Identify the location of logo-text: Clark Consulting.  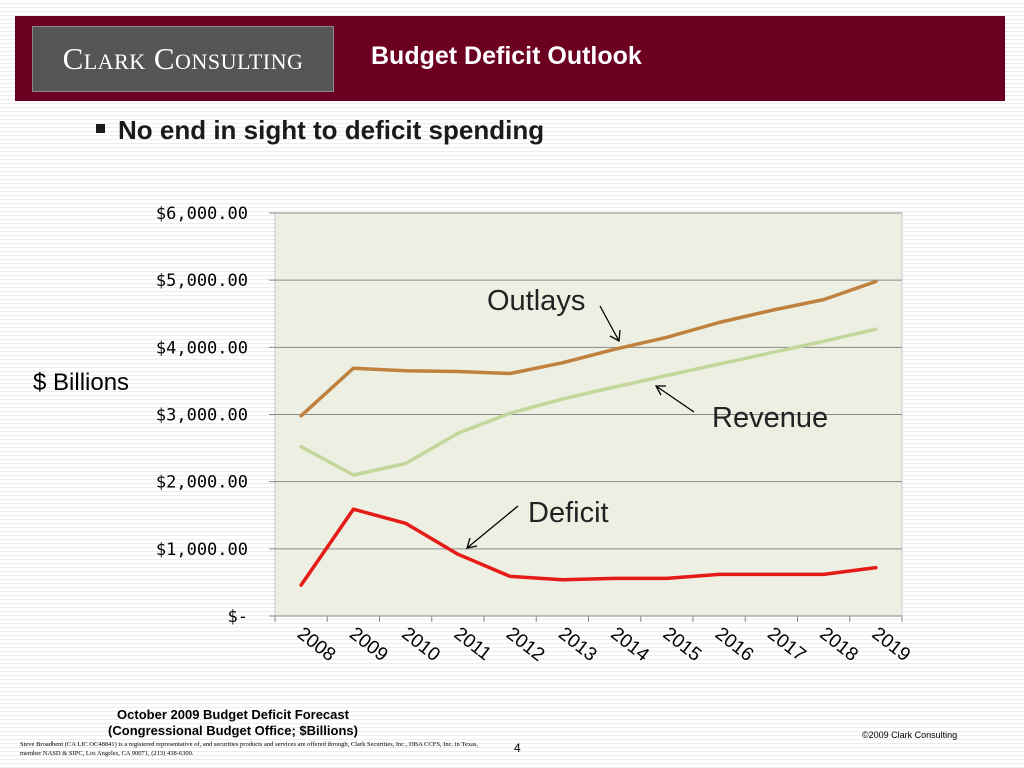
(183, 58).